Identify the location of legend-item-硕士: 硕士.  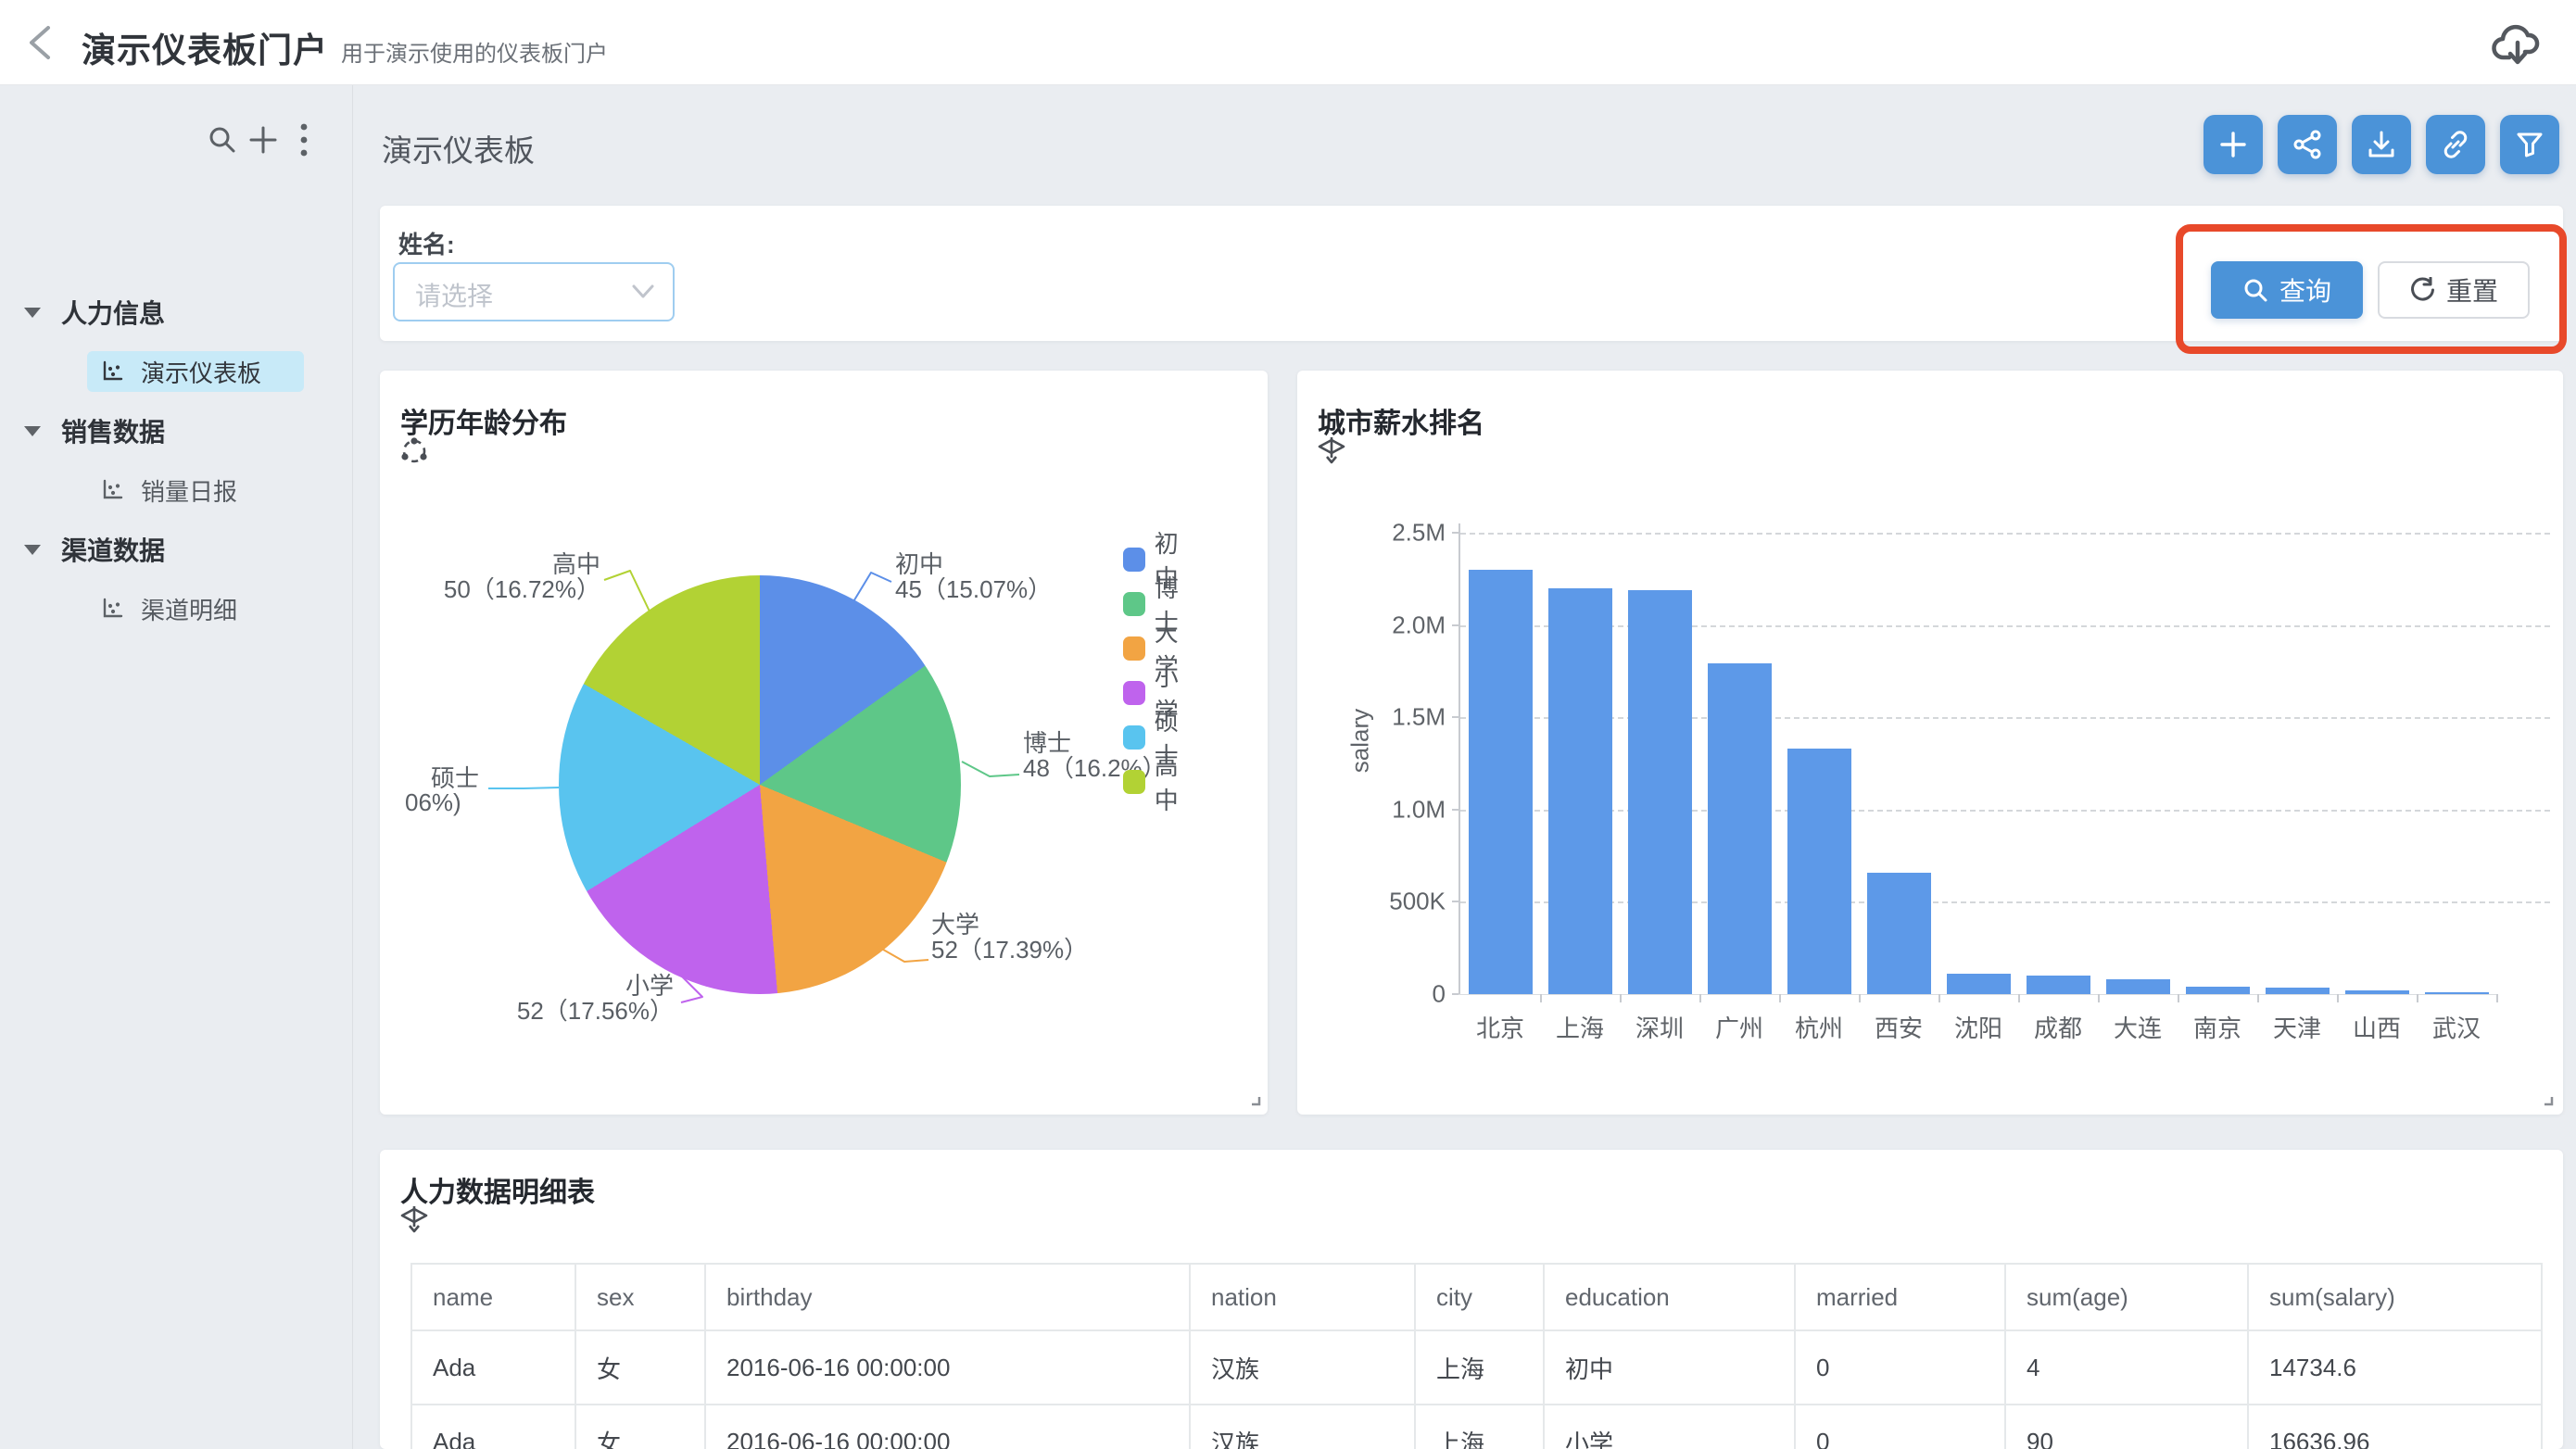
(1155, 737).